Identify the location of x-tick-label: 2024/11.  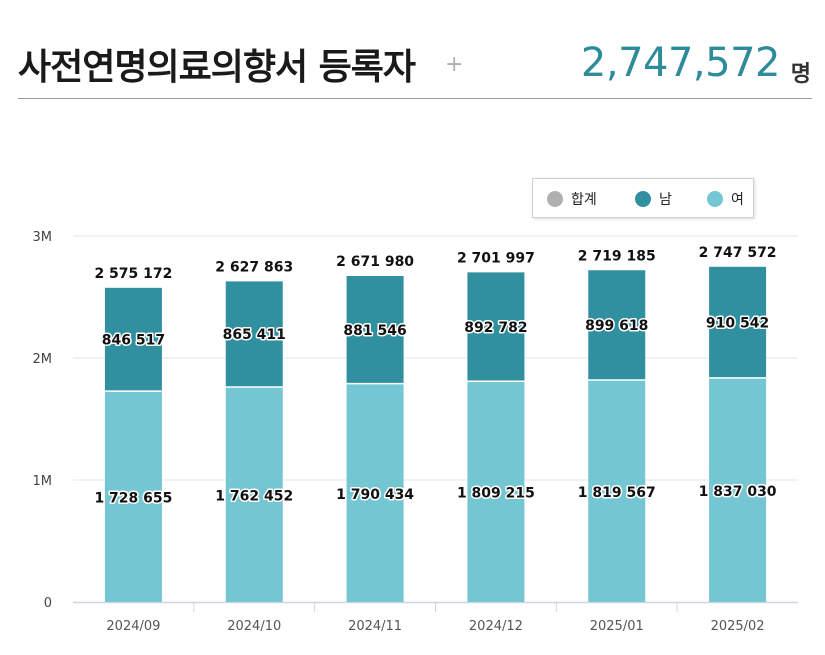
(375, 626).